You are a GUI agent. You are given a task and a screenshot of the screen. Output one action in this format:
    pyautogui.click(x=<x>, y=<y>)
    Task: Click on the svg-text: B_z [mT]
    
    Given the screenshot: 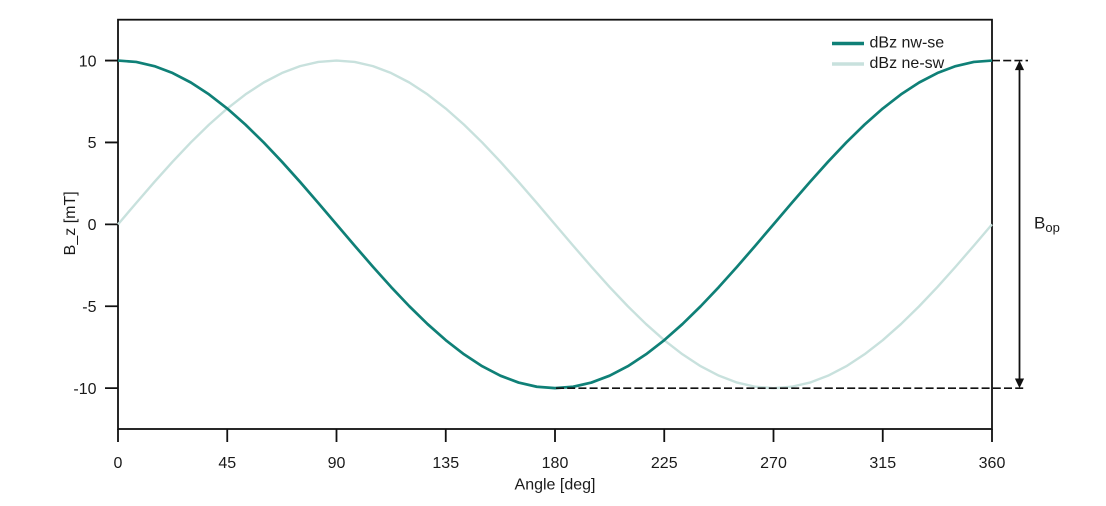 What is the action you would take?
    pyautogui.click(x=70, y=223)
    